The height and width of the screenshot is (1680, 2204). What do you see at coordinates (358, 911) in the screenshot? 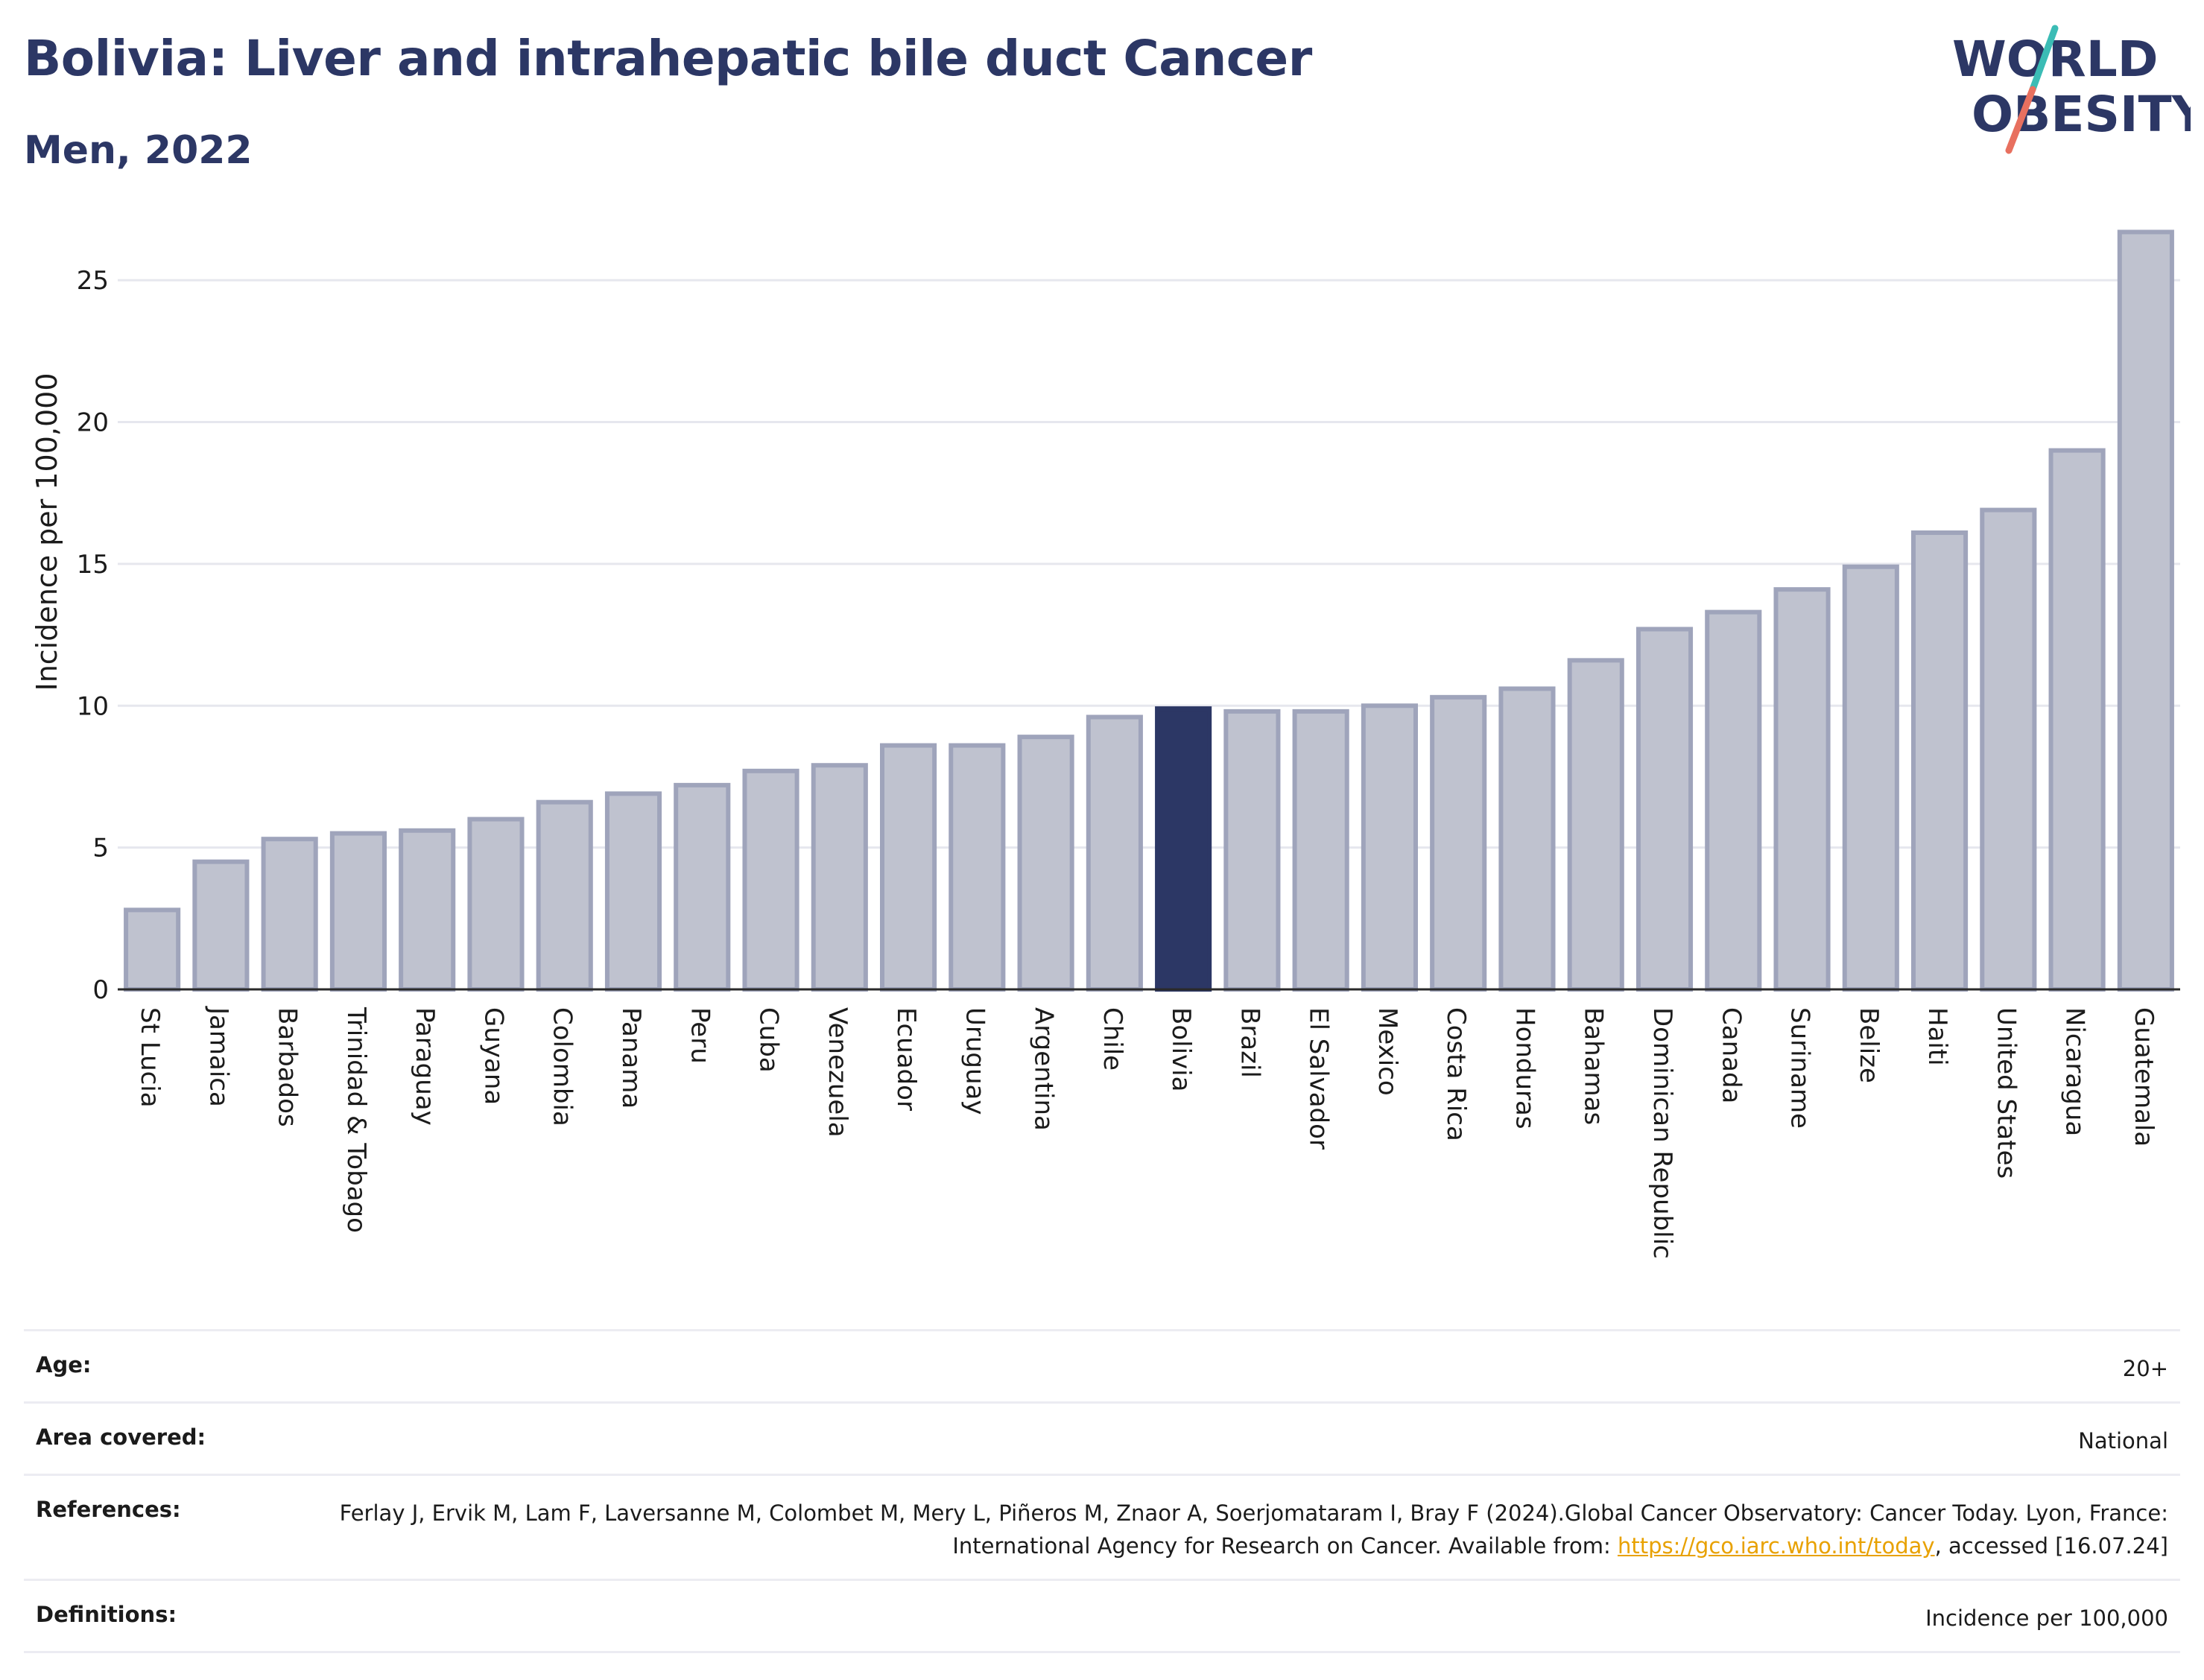
I see `bar-trinidad-tobago` at bounding box center [358, 911].